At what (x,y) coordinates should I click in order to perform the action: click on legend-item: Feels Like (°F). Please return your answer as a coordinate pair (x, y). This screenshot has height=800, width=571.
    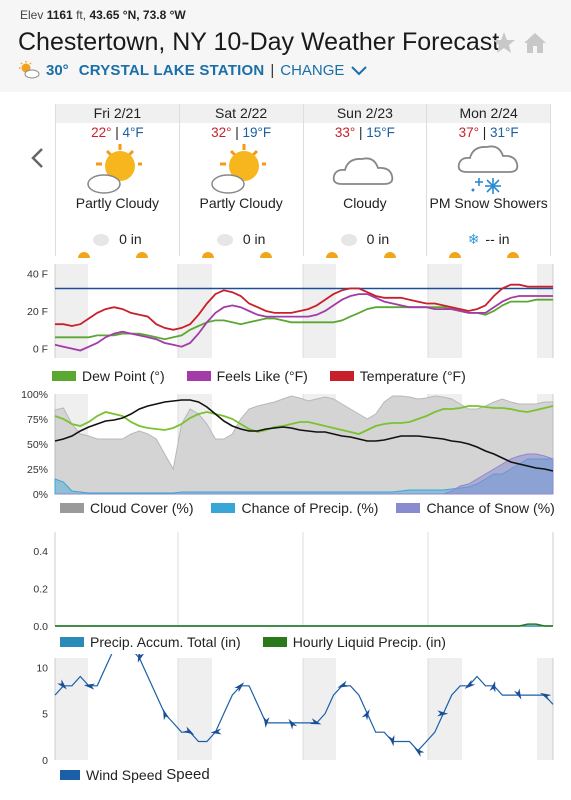
    Looking at the image, I should click on (247, 376).